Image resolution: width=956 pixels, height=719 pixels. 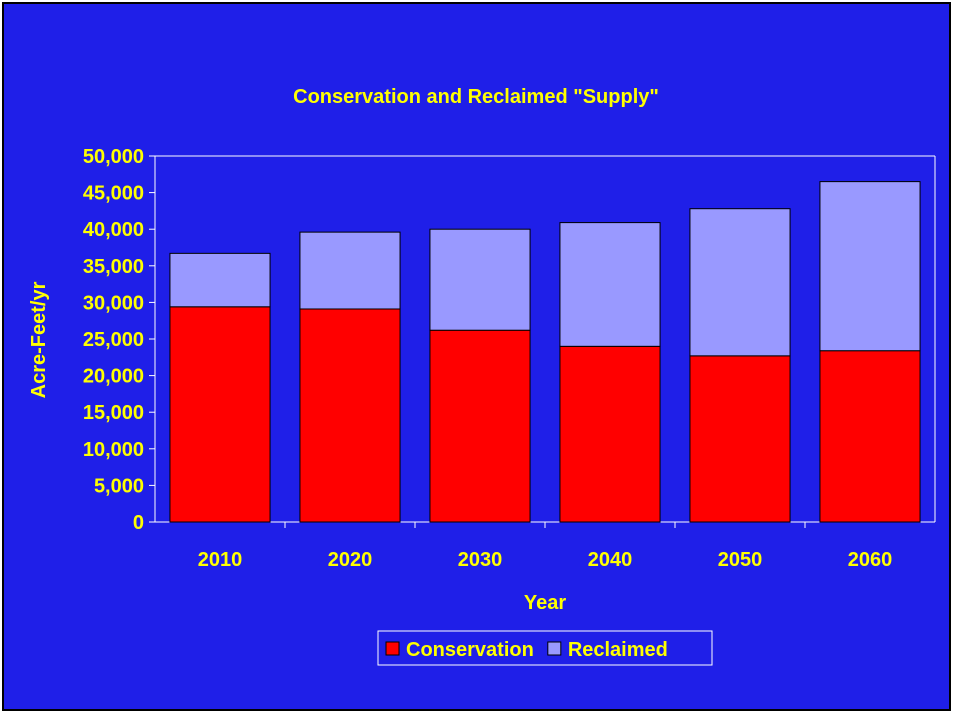 I want to click on legend-box, so click(x=545, y=648).